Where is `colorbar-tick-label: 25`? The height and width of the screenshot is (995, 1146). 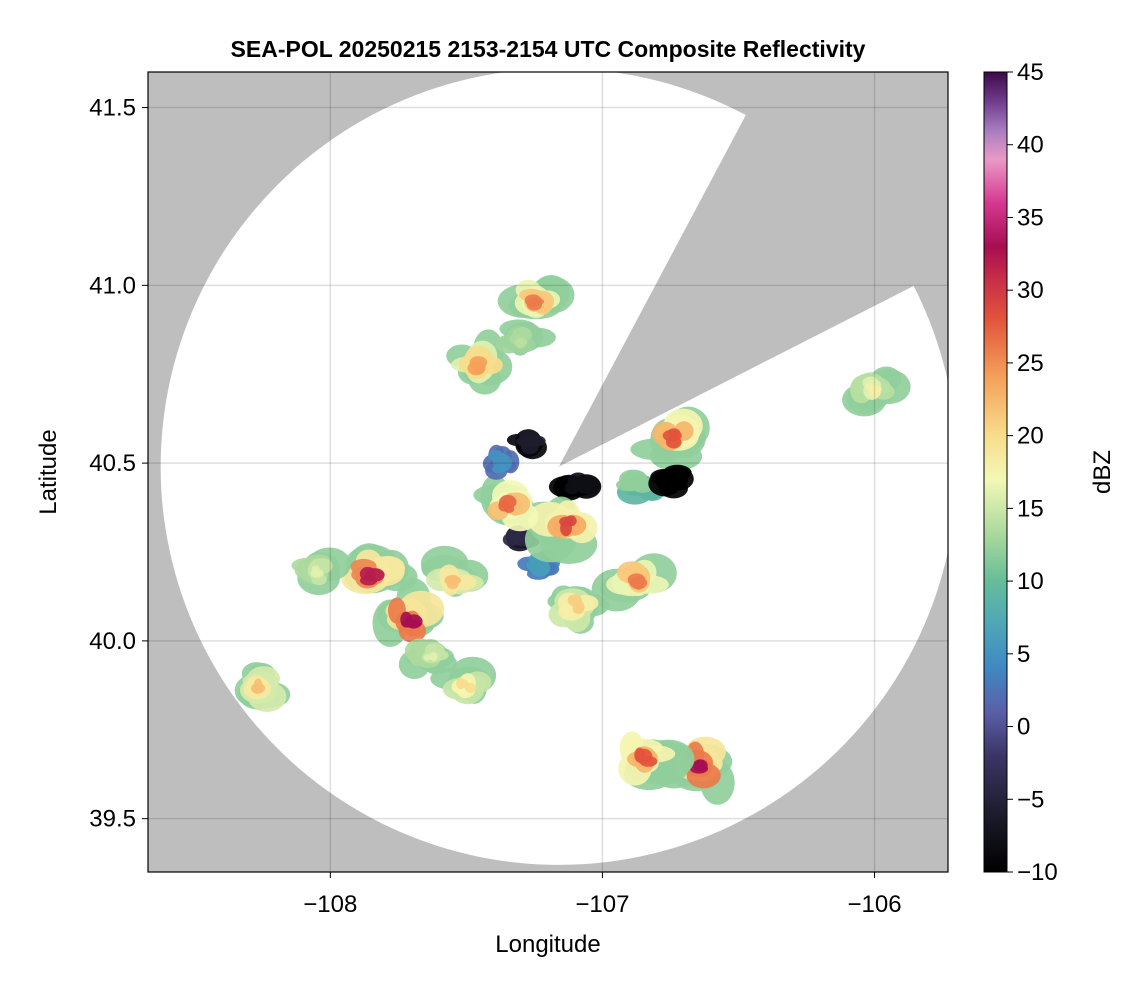
colorbar-tick-label: 25 is located at coordinates (1030, 363).